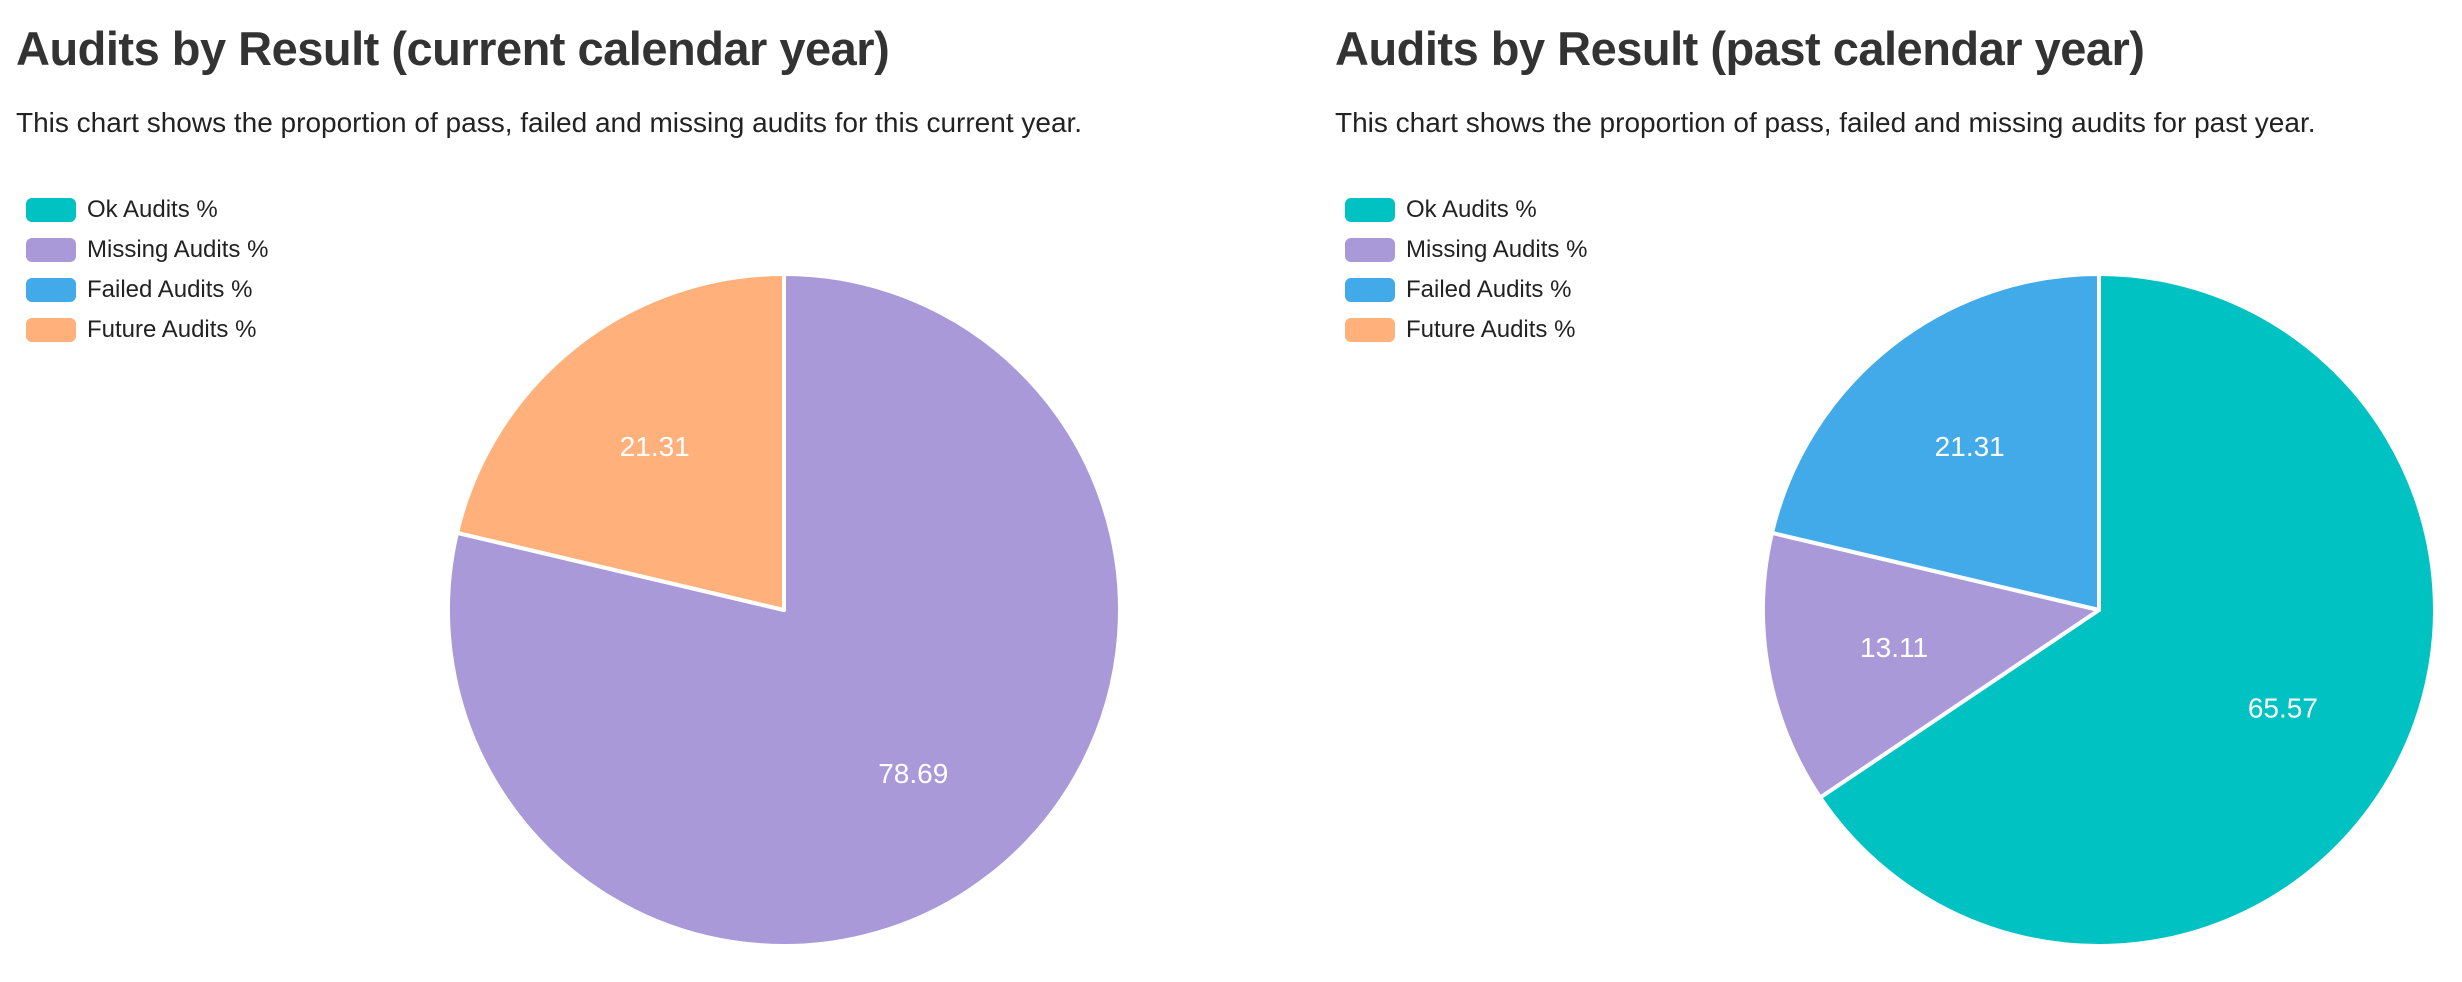 This screenshot has width=2462, height=982. Describe the element at coordinates (1740, 48) in the screenshot. I see `chart-title: Audits by Result (past calendar year)` at that location.